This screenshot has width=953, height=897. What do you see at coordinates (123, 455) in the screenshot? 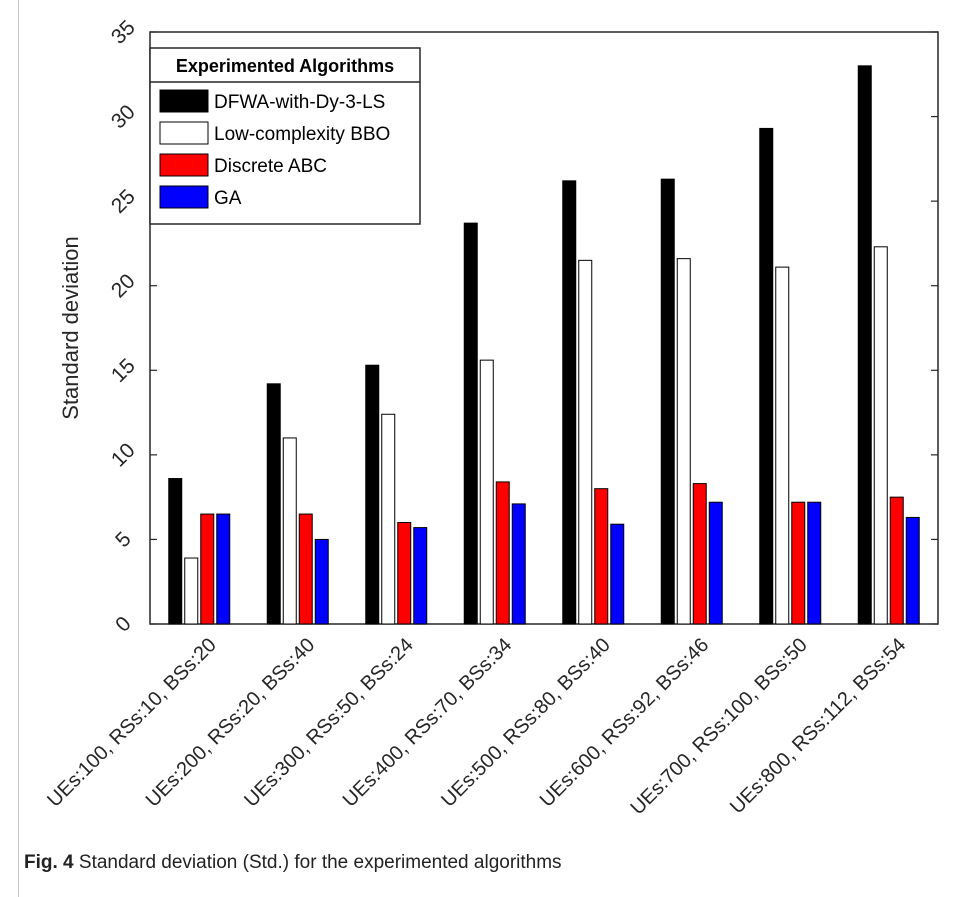
I see `y-tick-label: 10` at bounding box center [123, 455].